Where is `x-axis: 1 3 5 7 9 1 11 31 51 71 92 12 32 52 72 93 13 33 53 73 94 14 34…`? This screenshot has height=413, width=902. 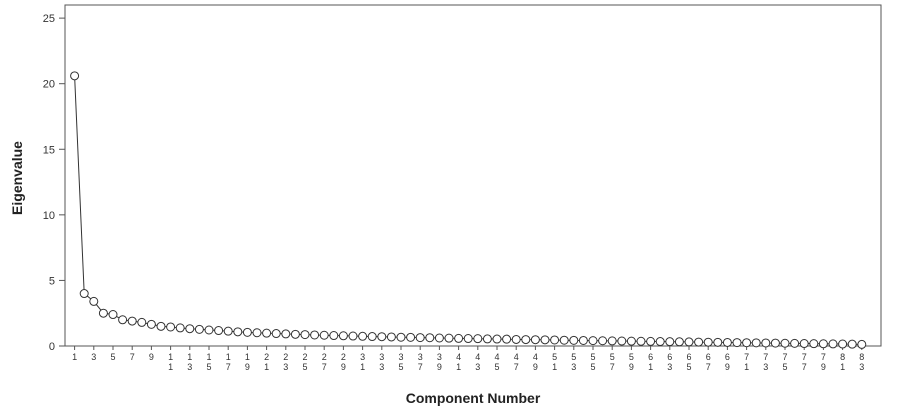
x-axis: 1 3 5 7 9 1 11 31 51 71 92 12 32 52 72 93 13 33 53 73 94 14 34… is located at coordinates (468, 359).